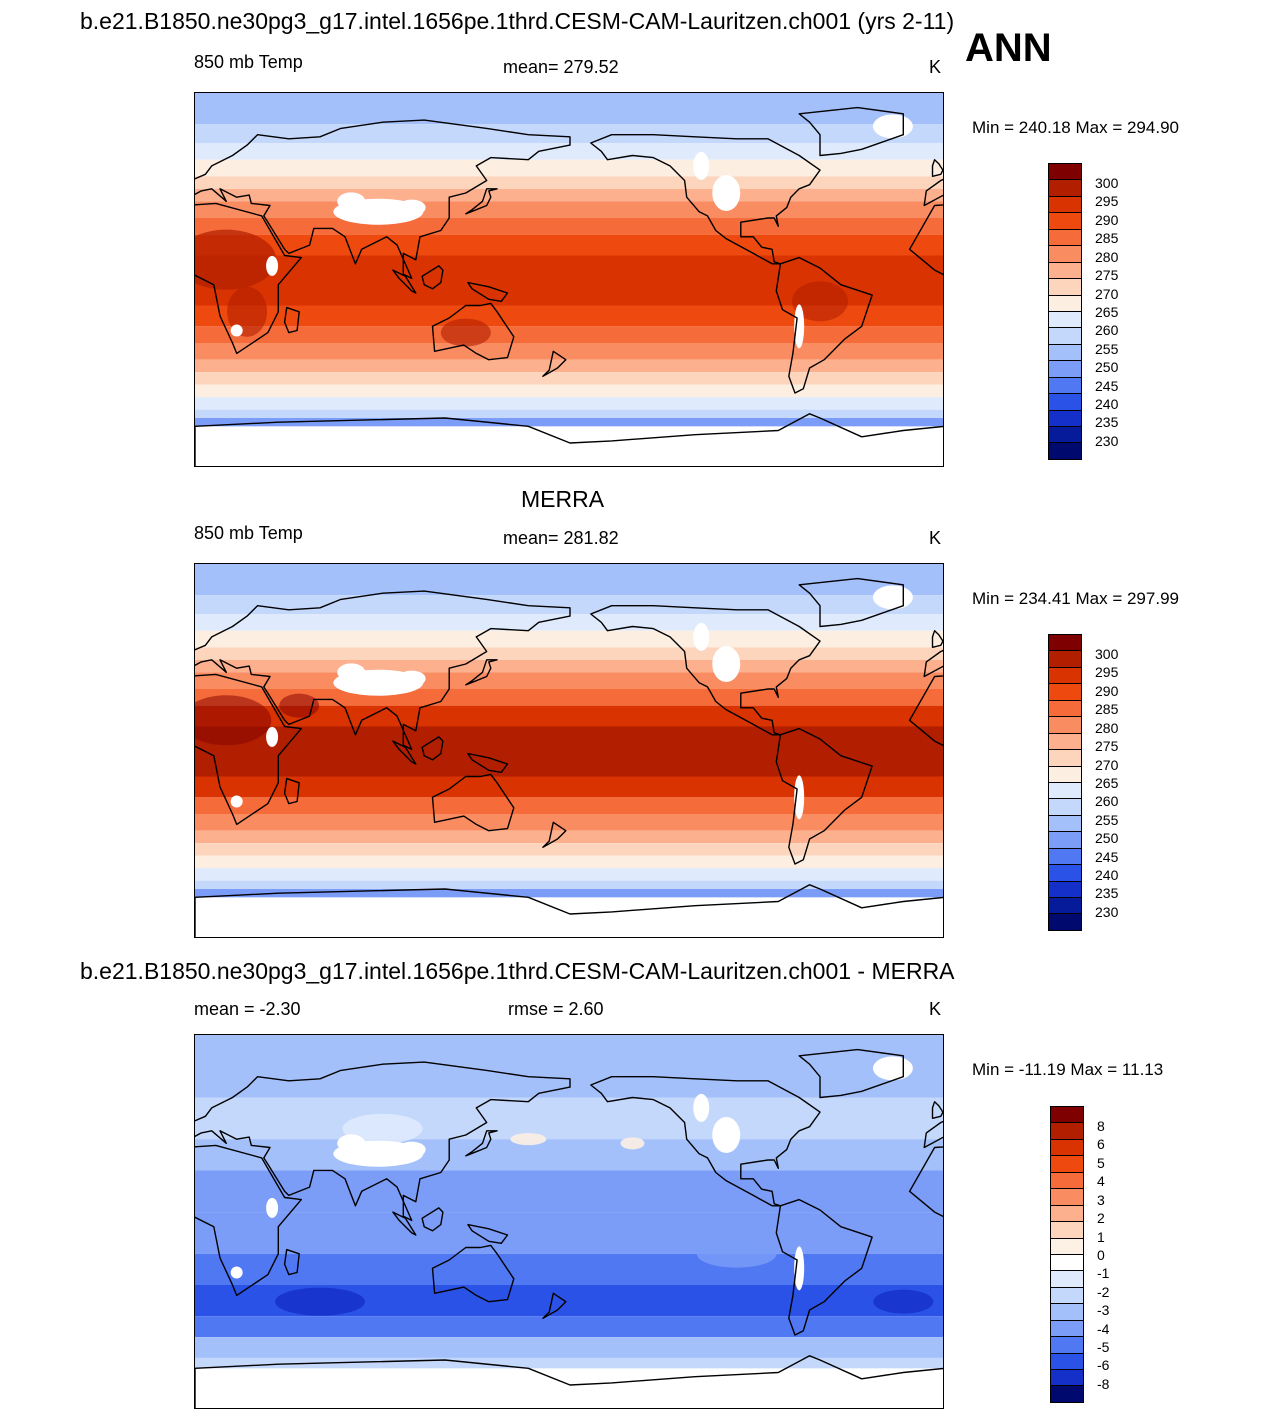 The height and width of the screenshot is (1416, 1285). Describe the element at coordinates (248, 62) in the screenshot. I see `panel-1-variable-label: 850 mb Temp` at that location.